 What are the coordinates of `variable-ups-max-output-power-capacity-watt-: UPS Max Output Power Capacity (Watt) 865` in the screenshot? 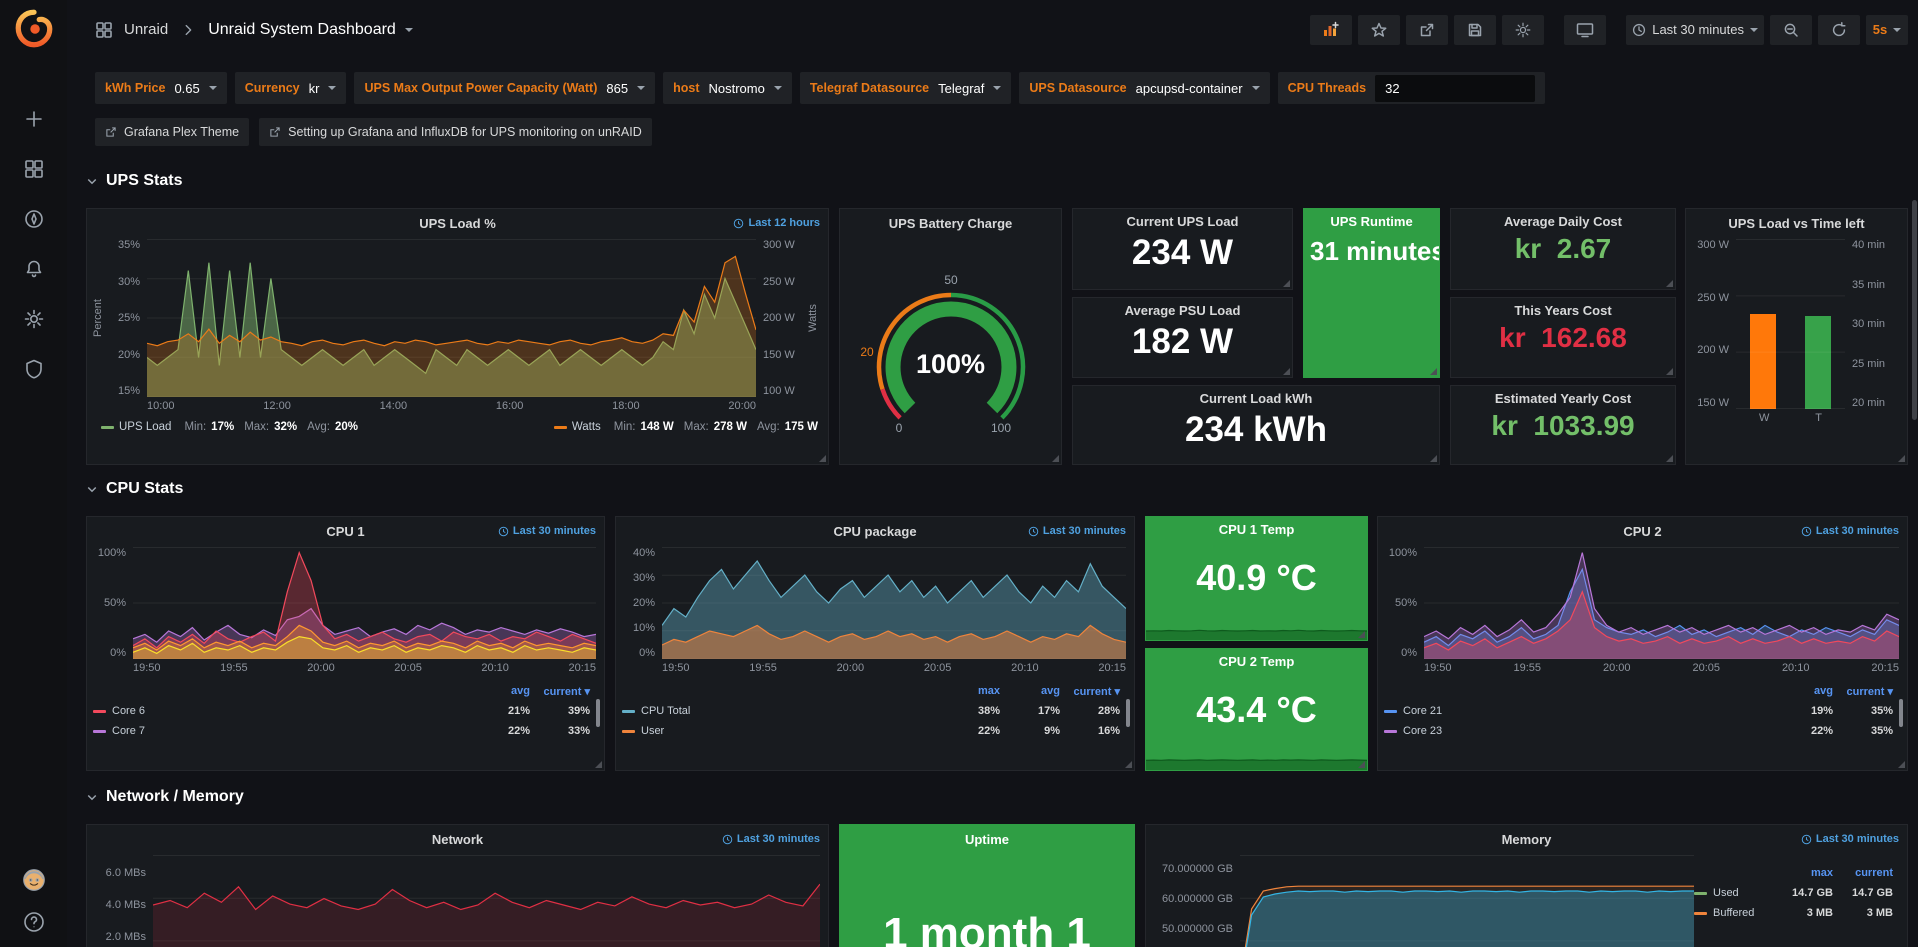 It's located at (505, 88).